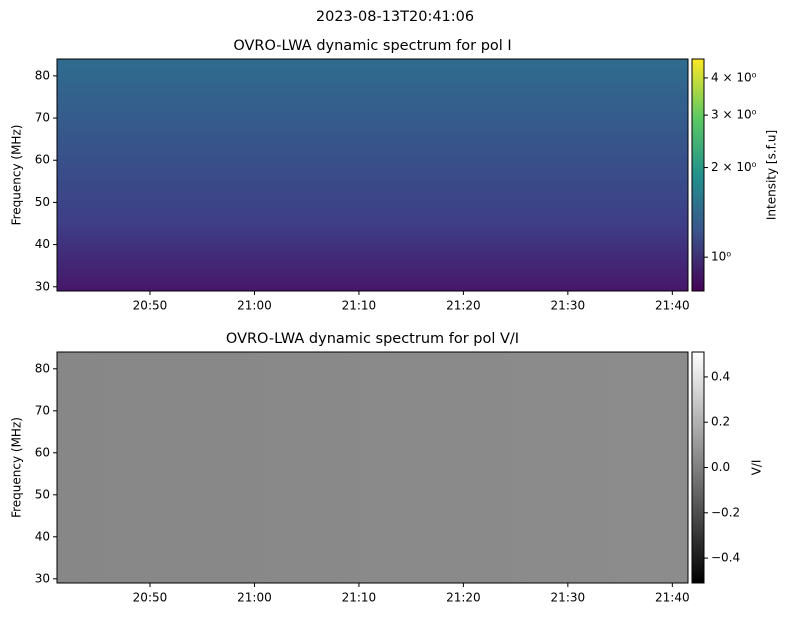  What do you see at coordinates (772, 175) in the screenshot?
I see `colorbar-label: Intensity [s.f.u]` at bounding box center [772, 175].